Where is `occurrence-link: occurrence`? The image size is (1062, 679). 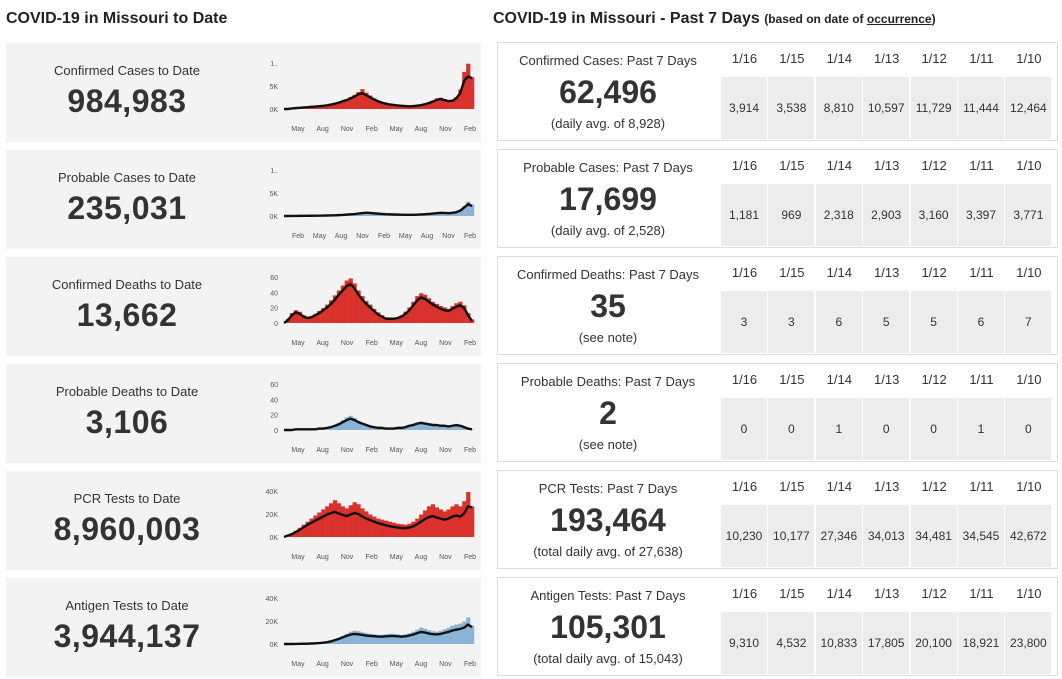
occurrence-link: occurrence is located at coordinates (899, 19).